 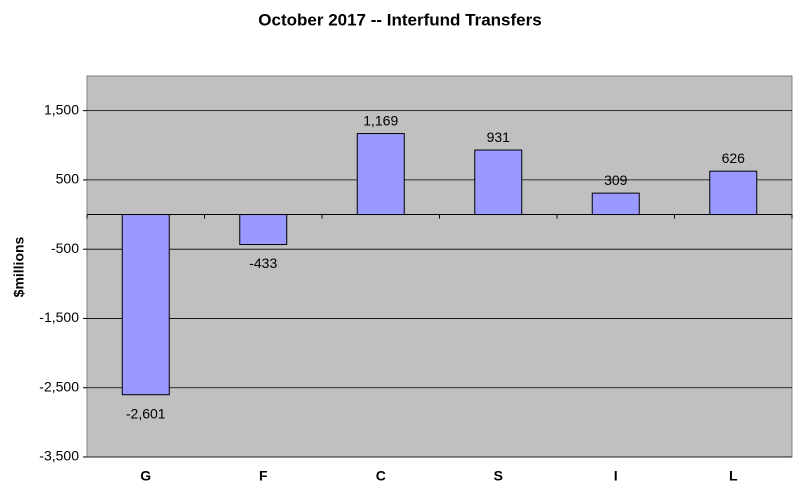 I want to click on value-label: 626, so click(x=734, y=158).